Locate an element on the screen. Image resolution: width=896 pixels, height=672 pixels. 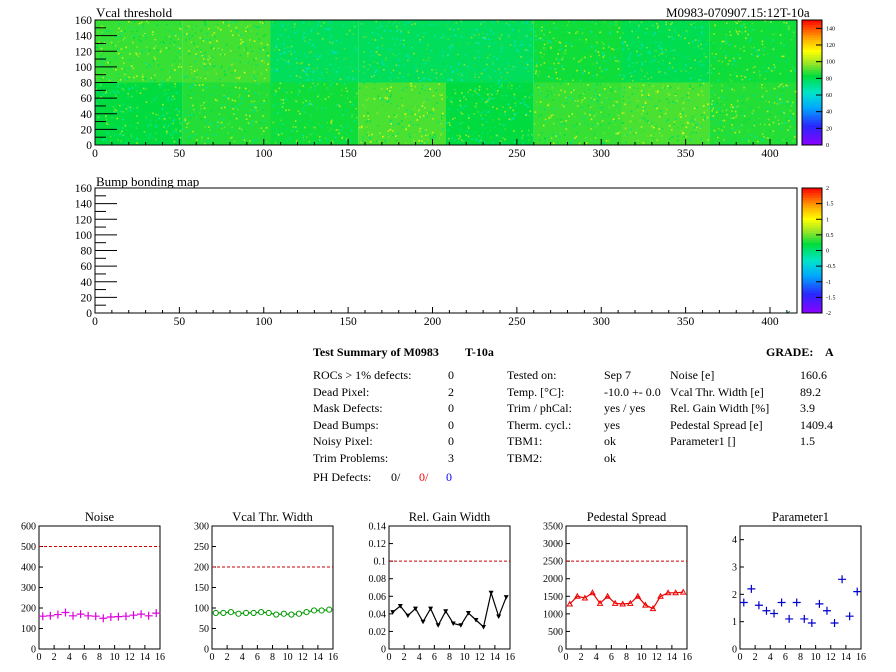
x-tick-label: 300 is located at coordinates (602, 154).